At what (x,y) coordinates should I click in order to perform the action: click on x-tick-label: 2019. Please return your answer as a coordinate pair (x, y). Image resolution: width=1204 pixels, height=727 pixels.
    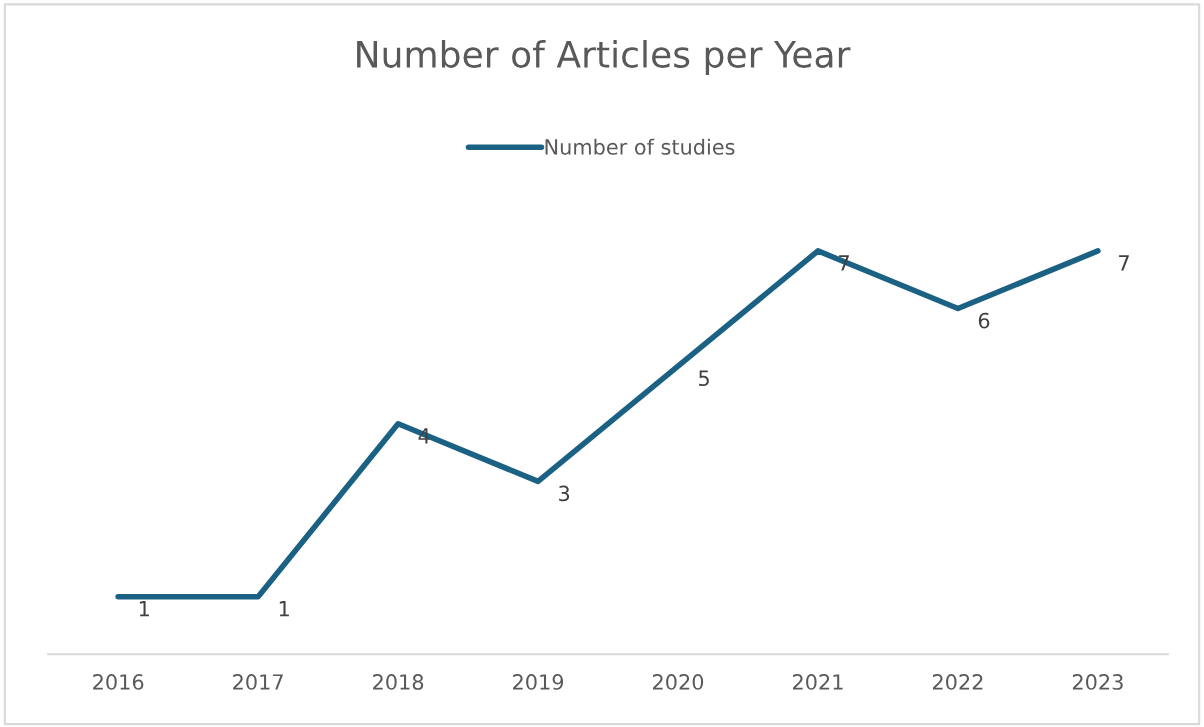
    Looking at the image, I should click on (538, 682).